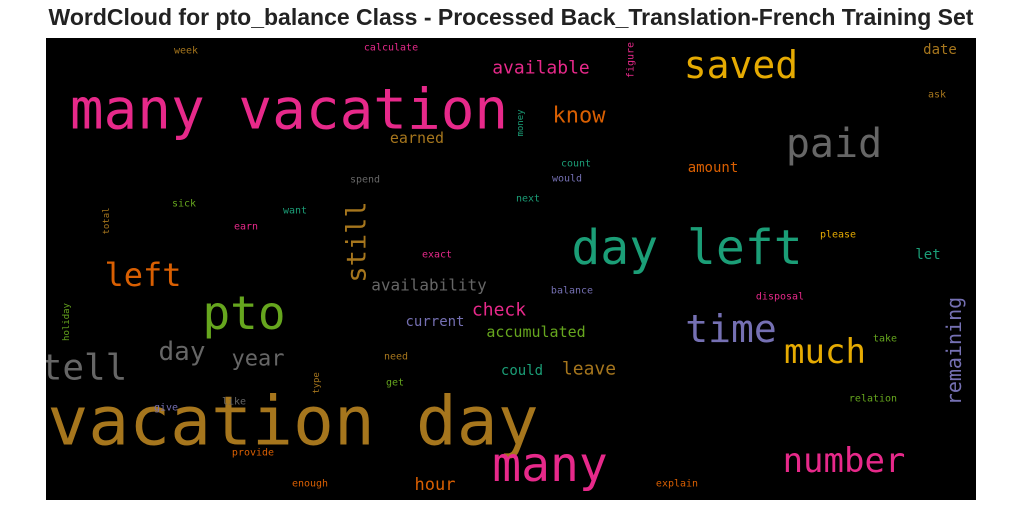  What do you see at coordinates (246, 227) in the screenshot?
I see `word-earn: earn` at bounding box center [246, 227].